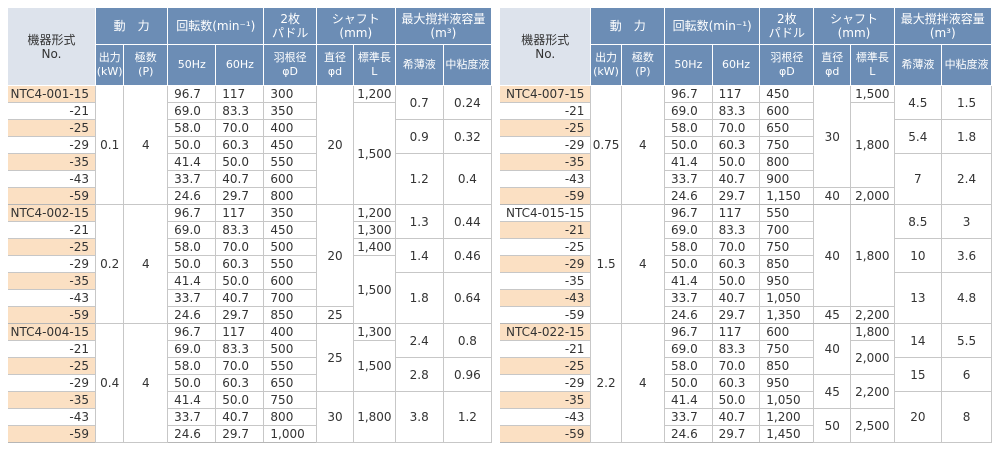 This screenshot has height=450, width=1000. Describe the element at coordinates (374, 332) in the screenshot. I see `shaft-len-cell: 1,300` at that location.